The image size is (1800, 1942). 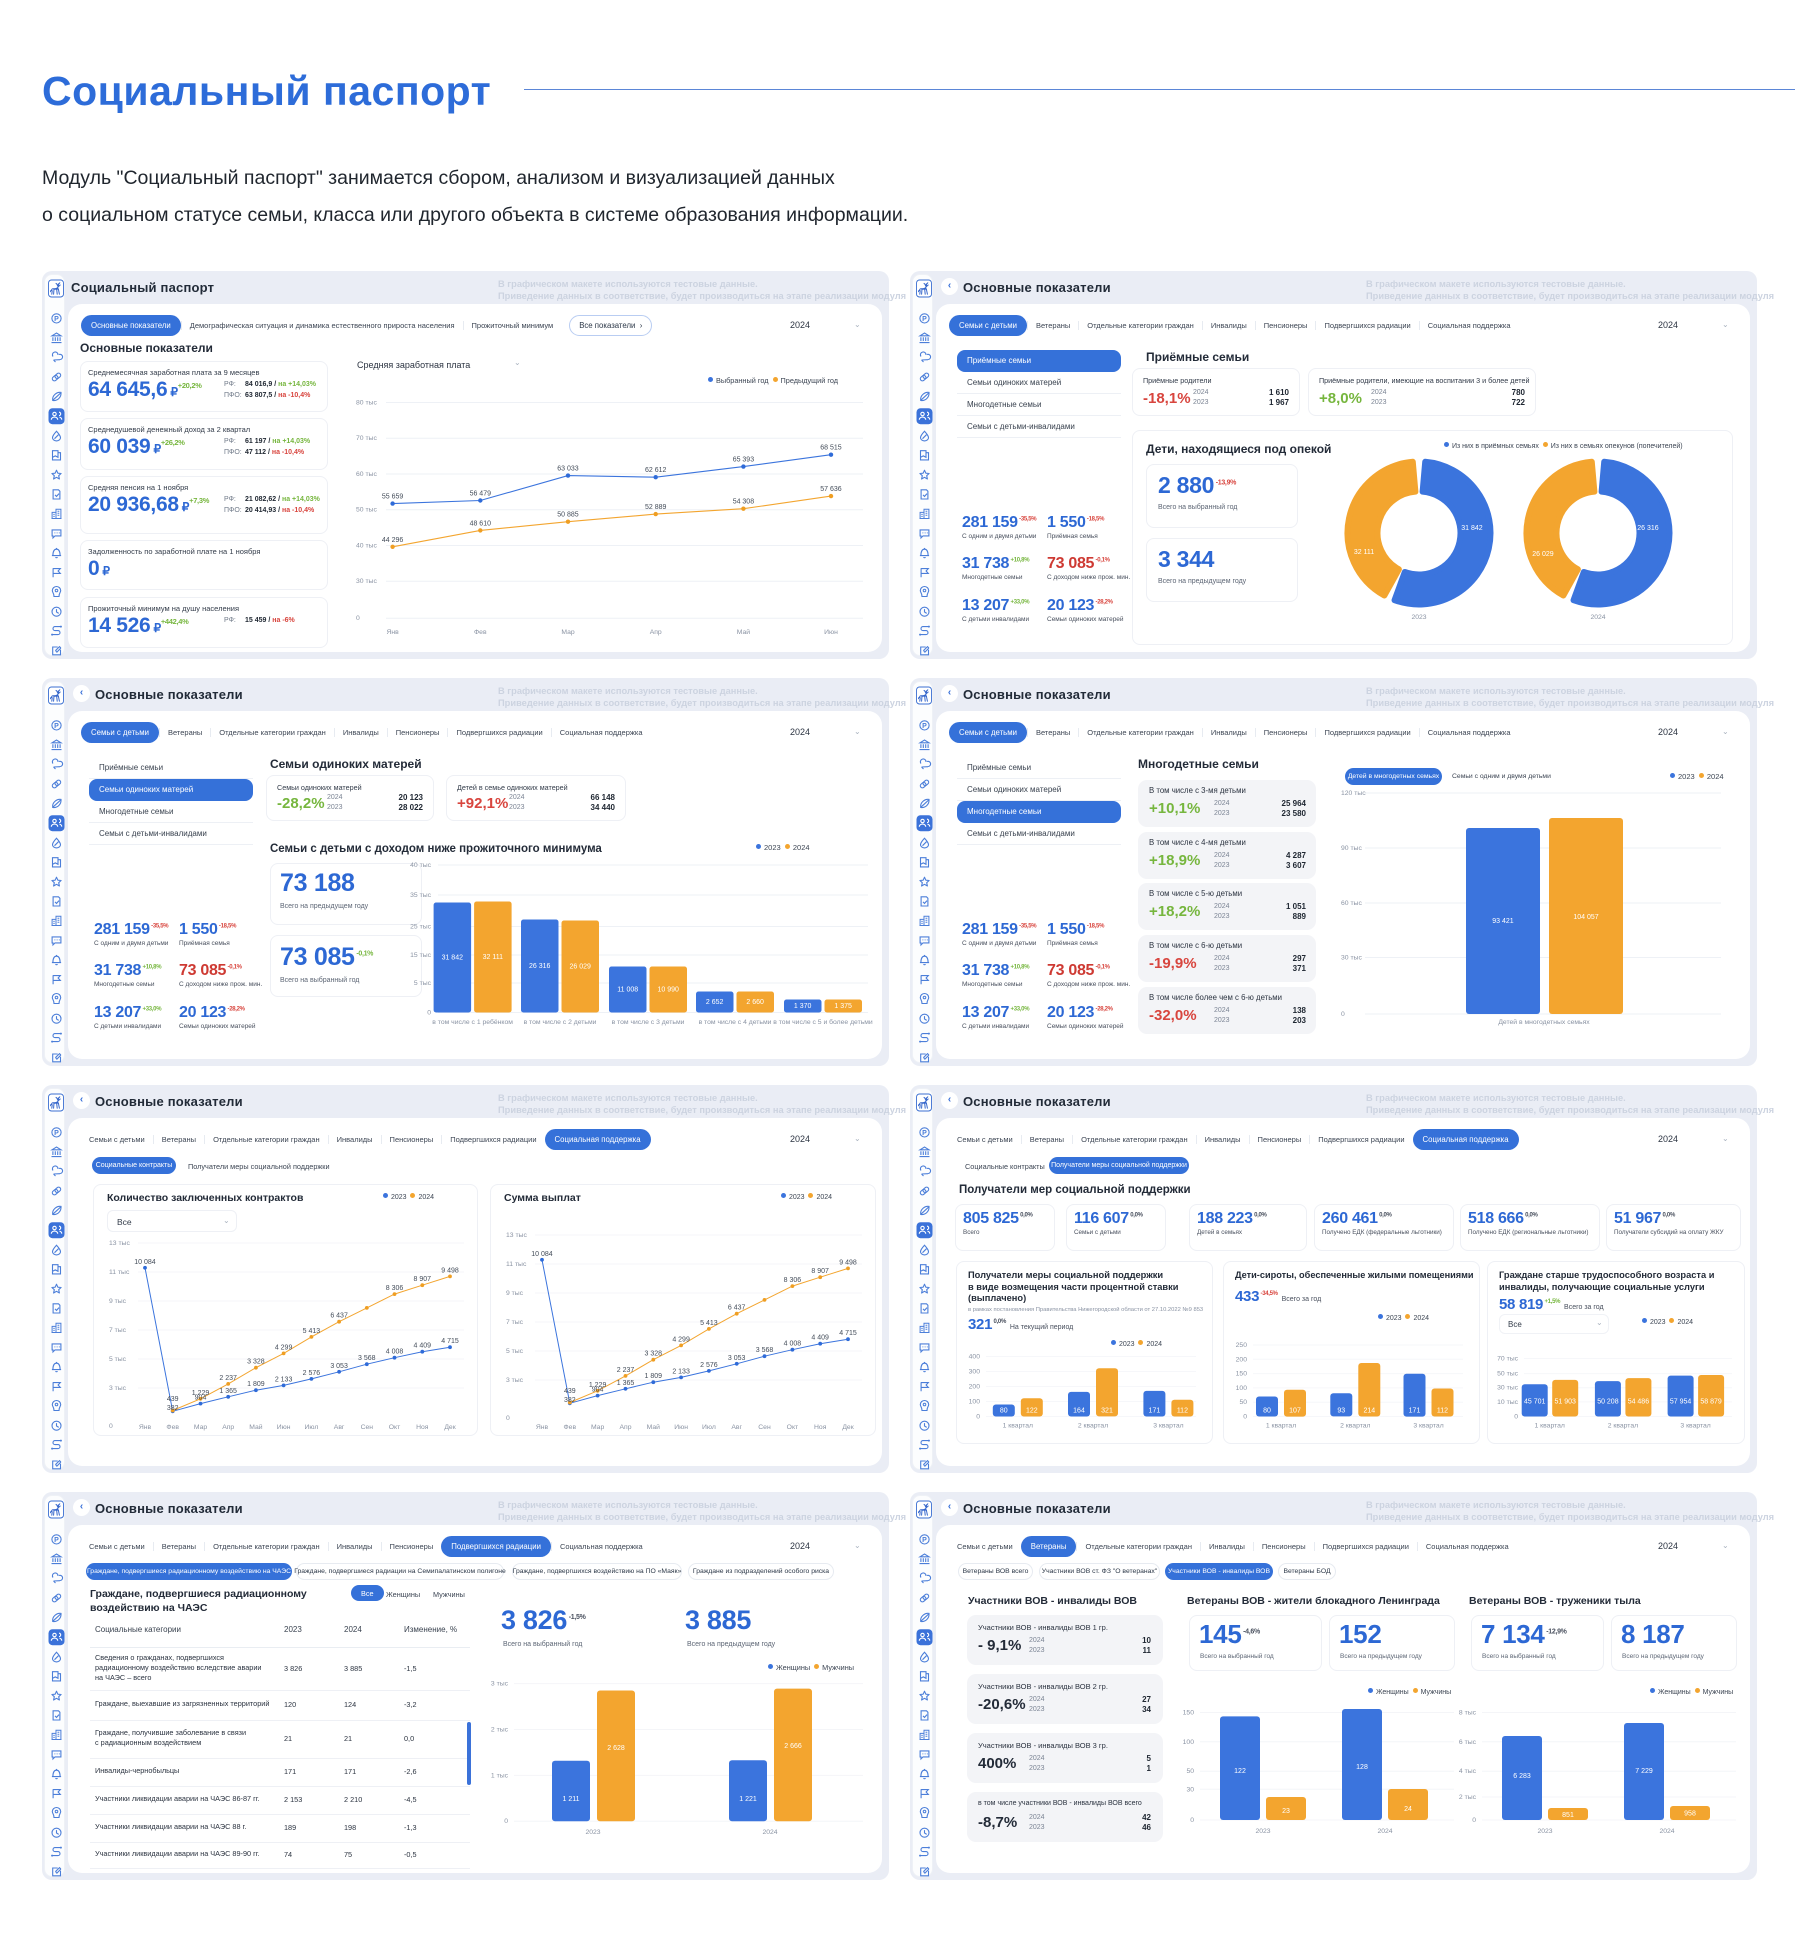 I want to click on svg-text: 6 437, so click(x=339, y=1316).